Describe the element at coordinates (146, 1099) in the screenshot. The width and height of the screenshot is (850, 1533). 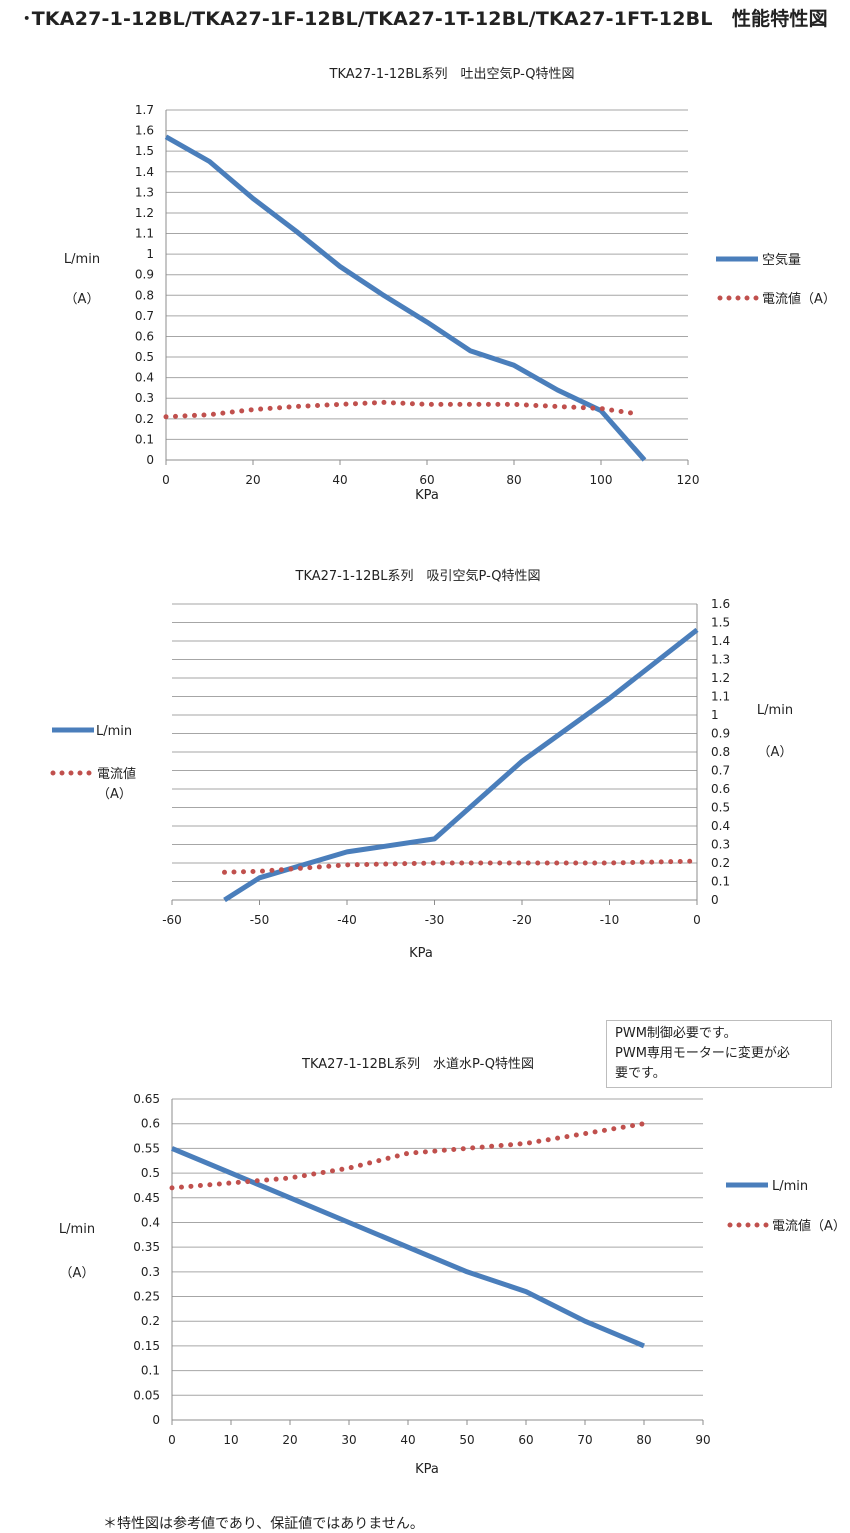
I see `y-tick-label: 0.65` at that location.